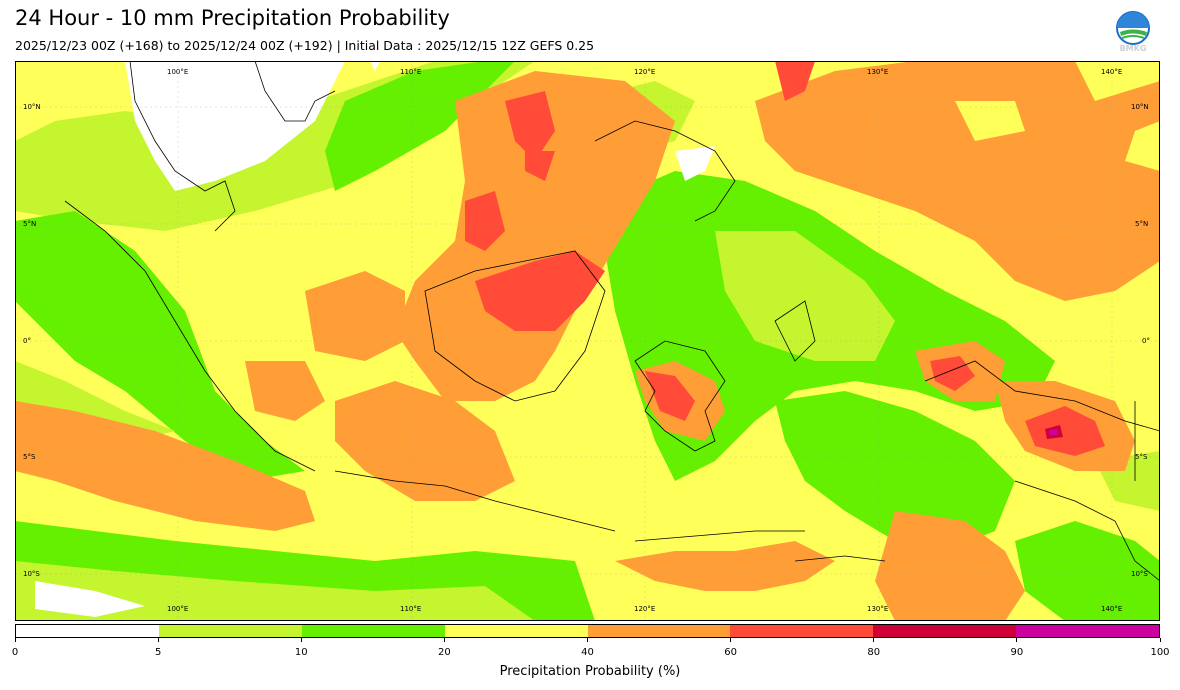  I want to click on colorbar-tick-label: 10, so click(301, 652).